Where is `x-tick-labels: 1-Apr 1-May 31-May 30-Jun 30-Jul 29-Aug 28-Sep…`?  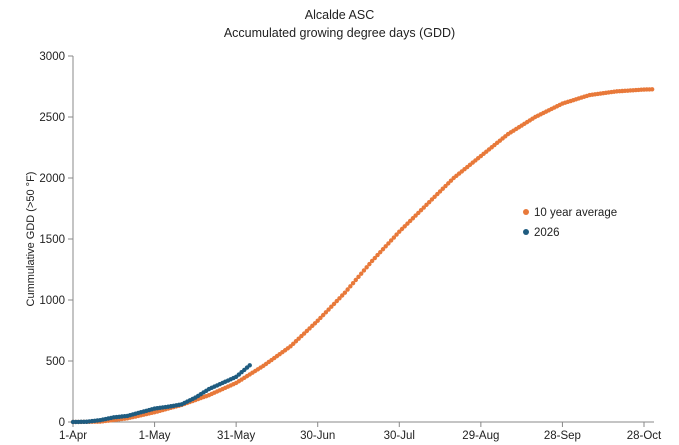
x-tick-labels: 1-Apr 1-May 31-May 30-Jun 30-Jul 29-Aug 28-Sep… is located at coordinates (360, 432).